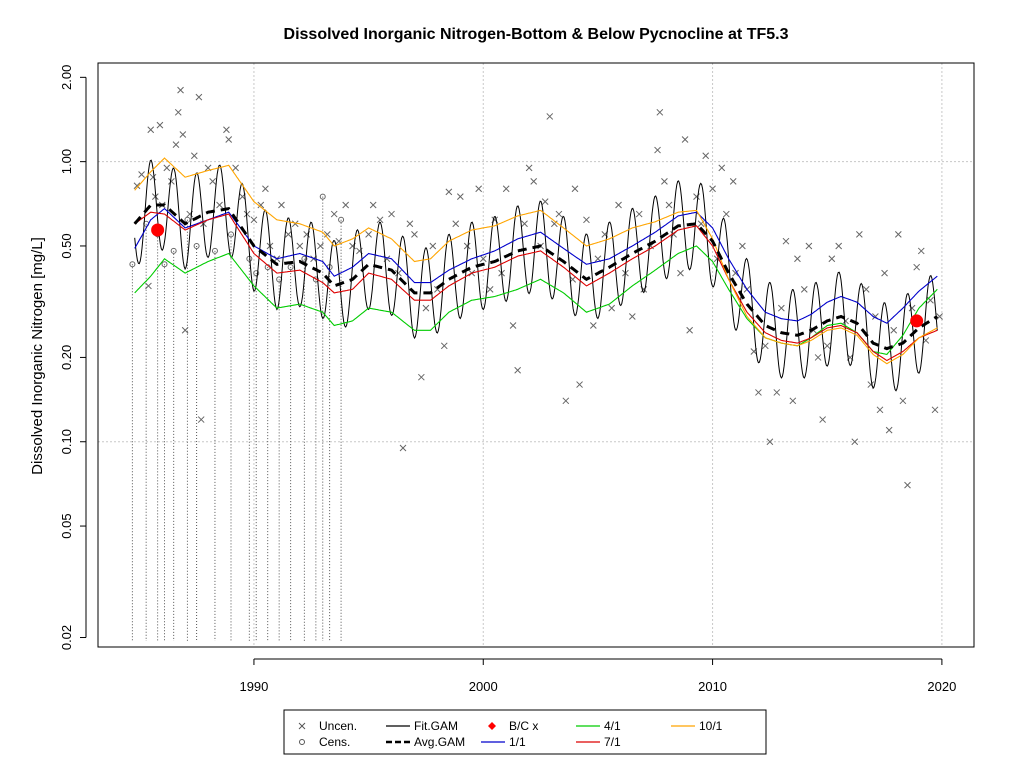  I want to click on y-tick-label-1: 0.05, so click(66, 525).